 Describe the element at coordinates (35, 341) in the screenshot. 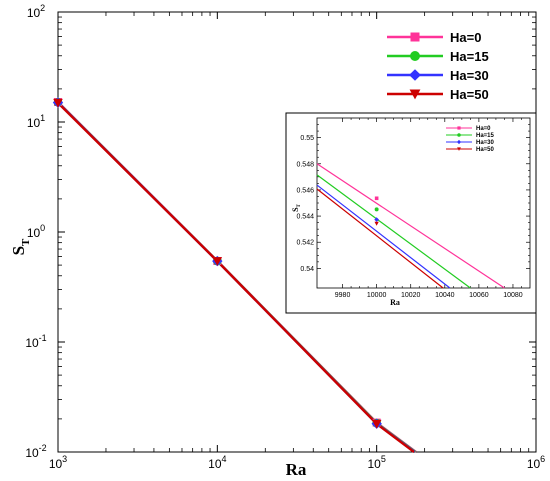

I see `y-tick-label: 10⁻¹` at that location.